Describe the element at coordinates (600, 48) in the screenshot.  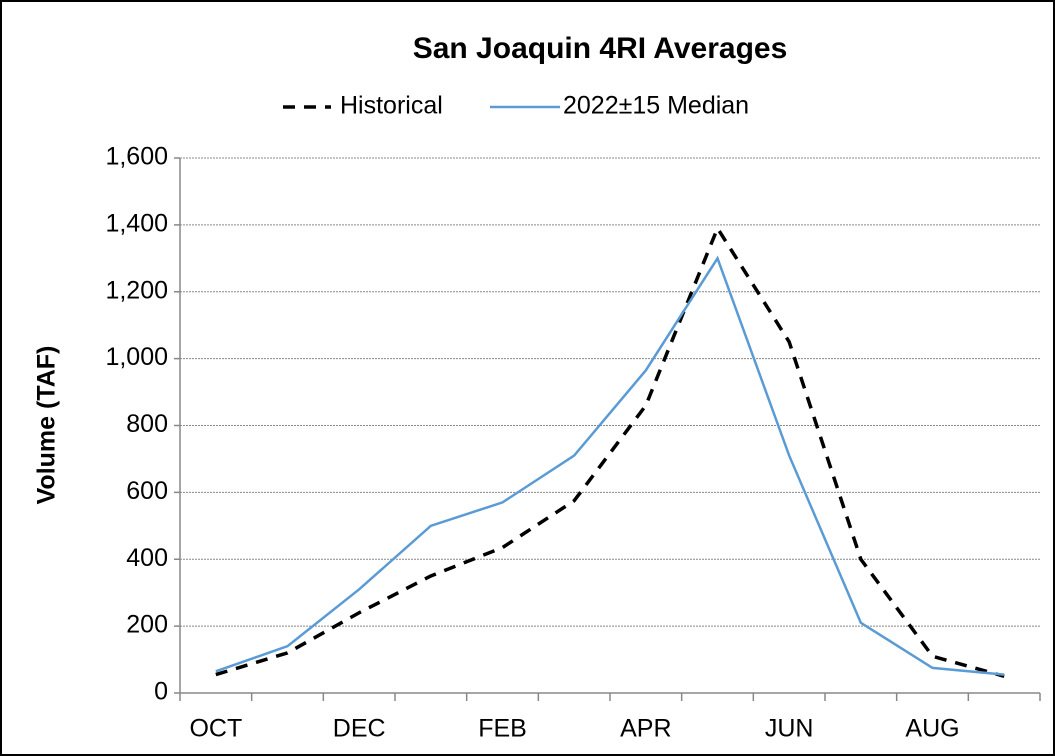
I see `chart-title: San Joaquin 4RI Averages` at that location.